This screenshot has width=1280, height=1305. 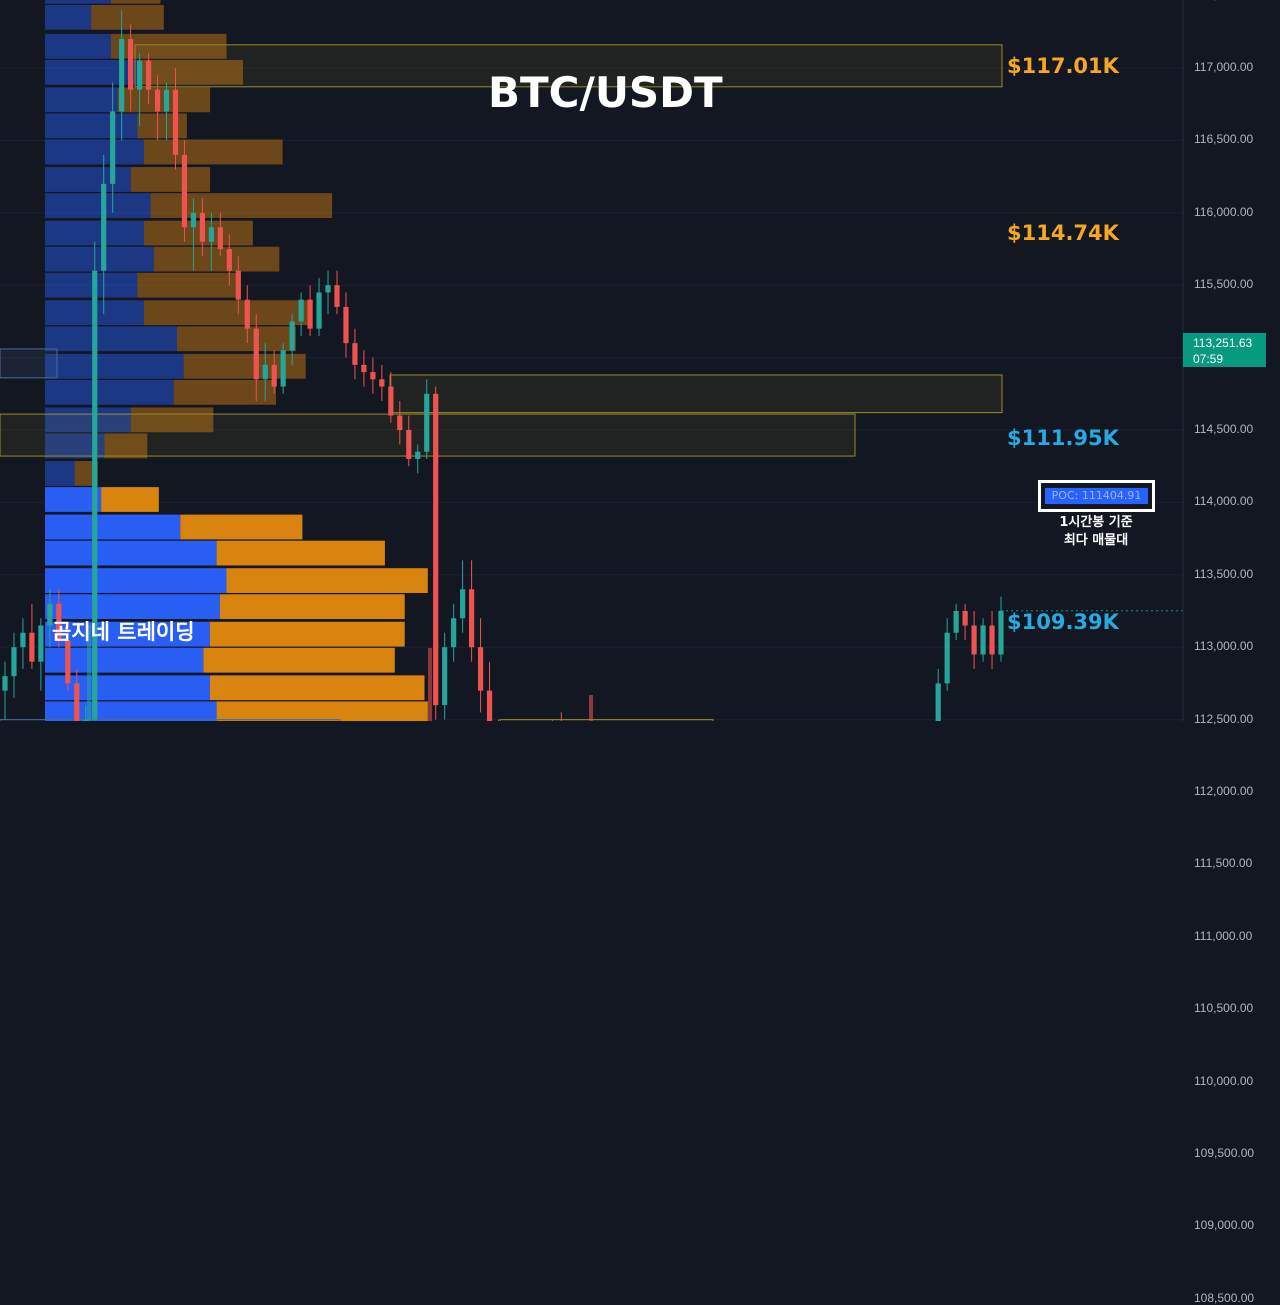 I want to click on price-axis-tick-label: 117,500.00, so click(x=1223, y=1).